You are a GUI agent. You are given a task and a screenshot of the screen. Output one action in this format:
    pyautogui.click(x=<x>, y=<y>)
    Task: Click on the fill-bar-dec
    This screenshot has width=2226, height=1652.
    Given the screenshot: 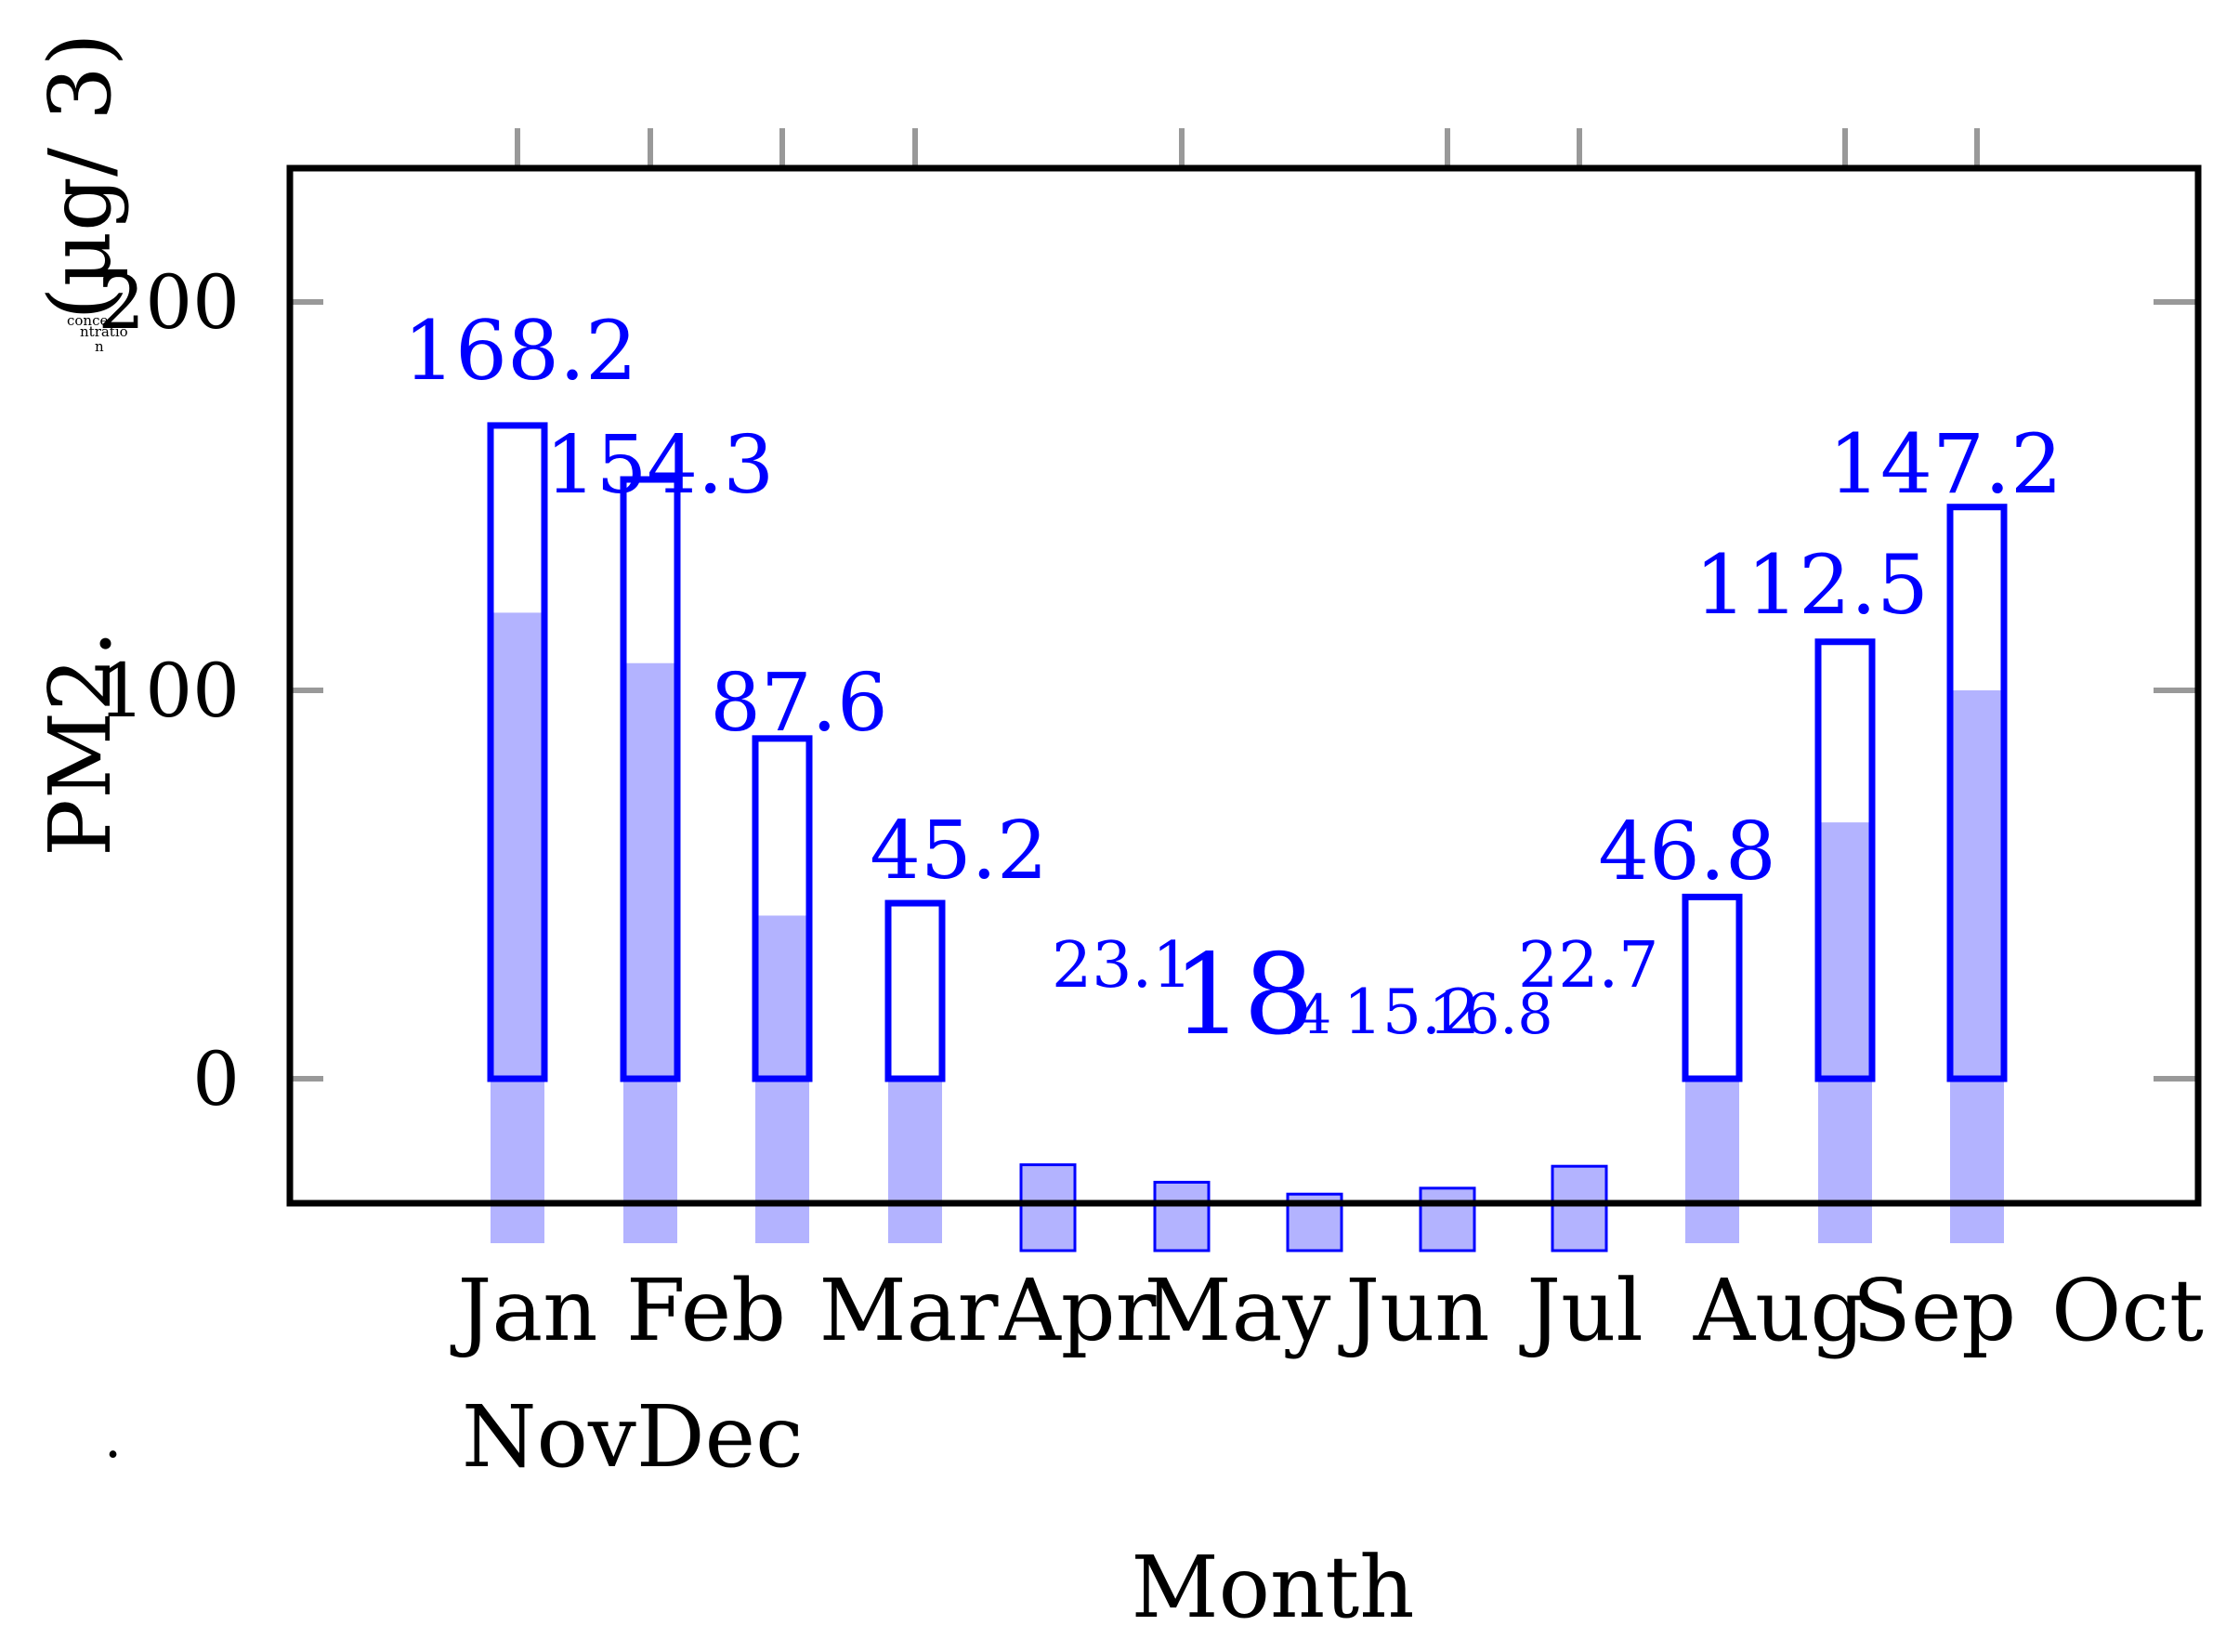 What is the action you would take?
    pyautogui.click(x=1977, y=967)
    